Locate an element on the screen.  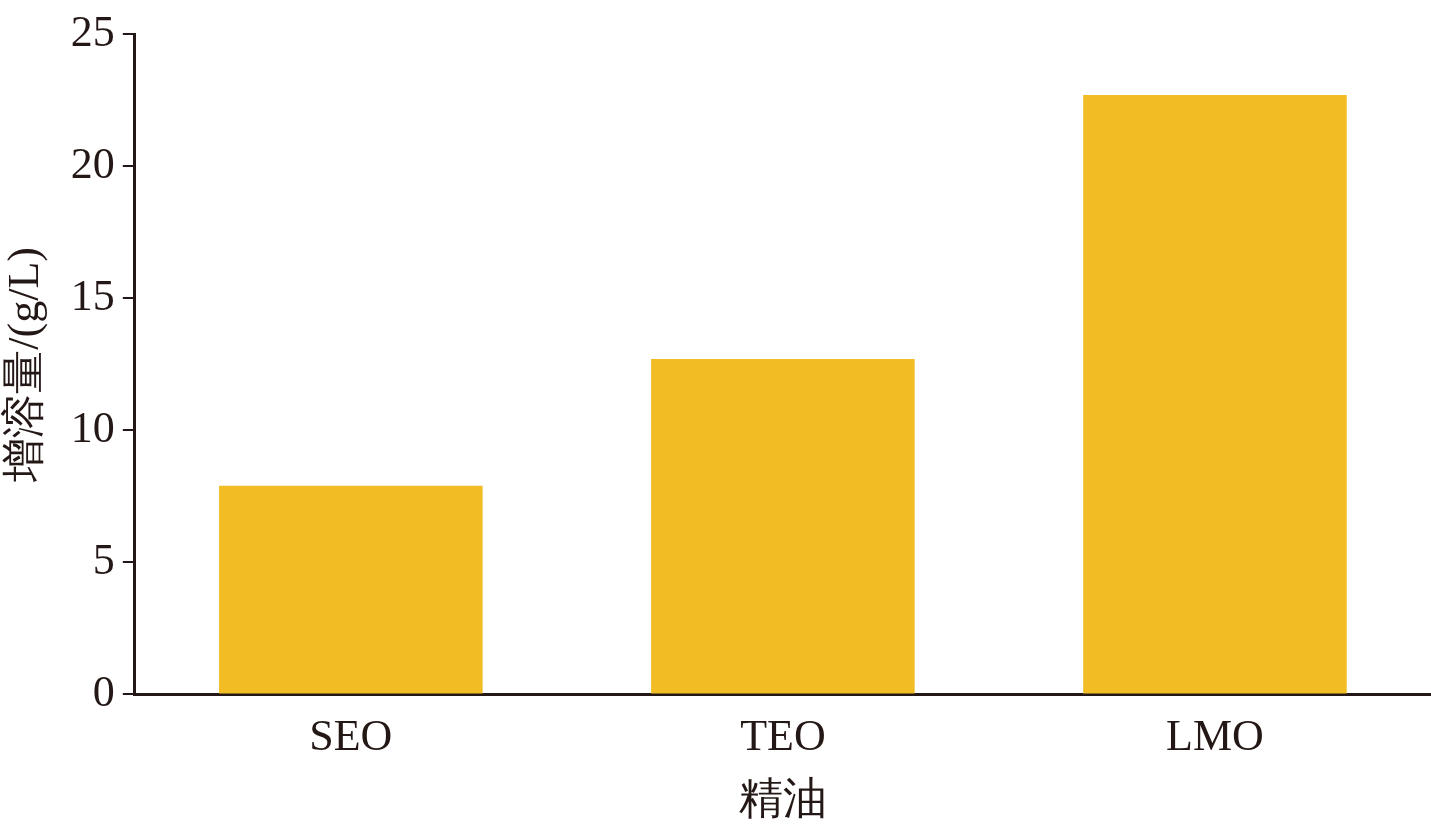
y-tick-label: 5 is located at coordinates (103, 559).